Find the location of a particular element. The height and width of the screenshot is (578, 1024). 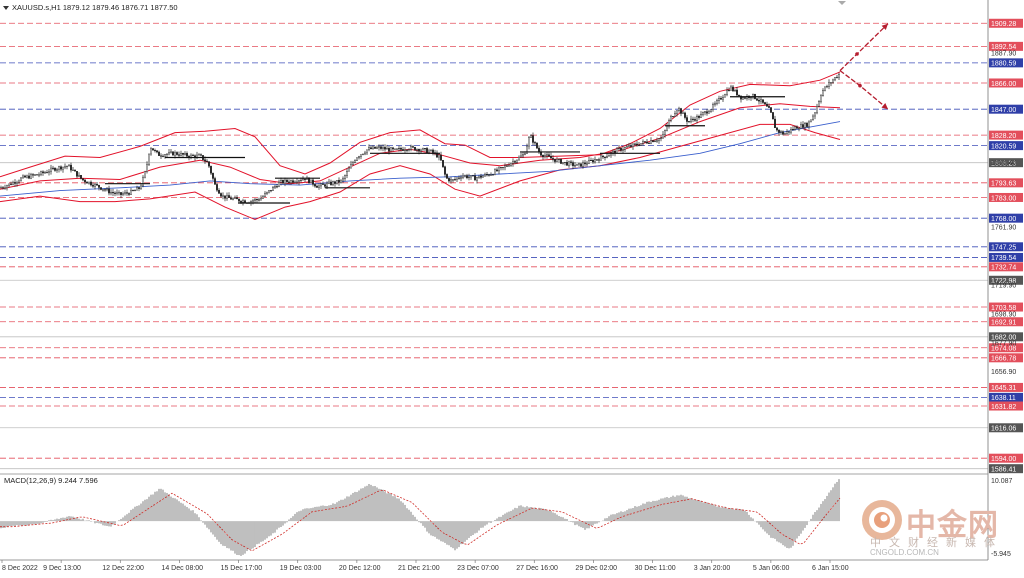

chevron-down-icon is located at coordinates (6, 8).